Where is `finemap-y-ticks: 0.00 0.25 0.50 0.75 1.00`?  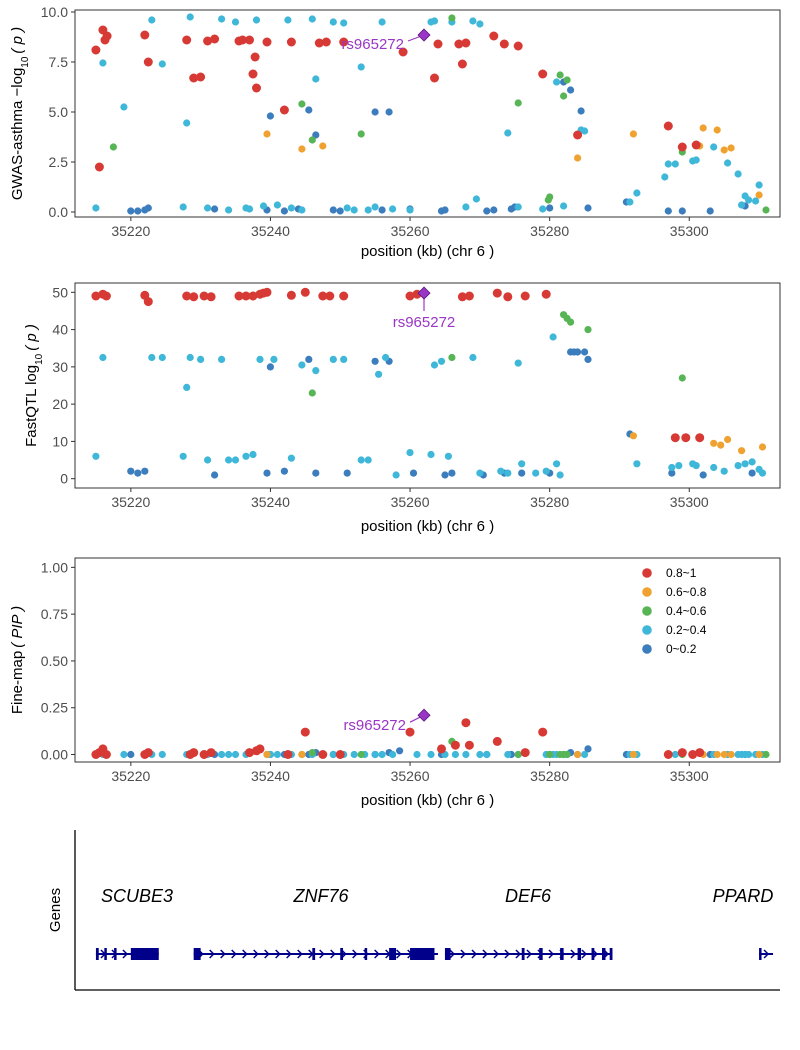
finemap-y-ticks: 0.00 0.25 0.50 0.75 1.00 is located at coordinates (58, 661).